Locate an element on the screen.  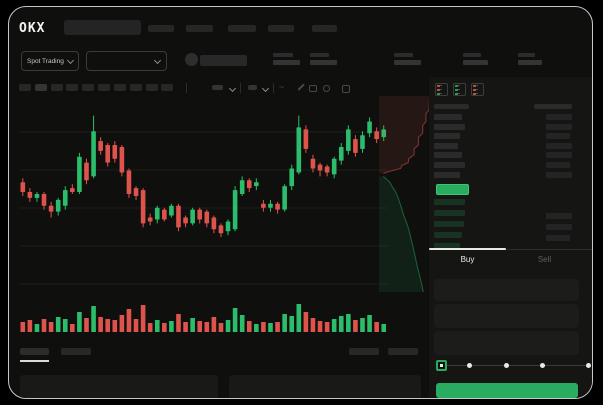
orderbook-view-asks-icon is located at coordinates (477, 89).